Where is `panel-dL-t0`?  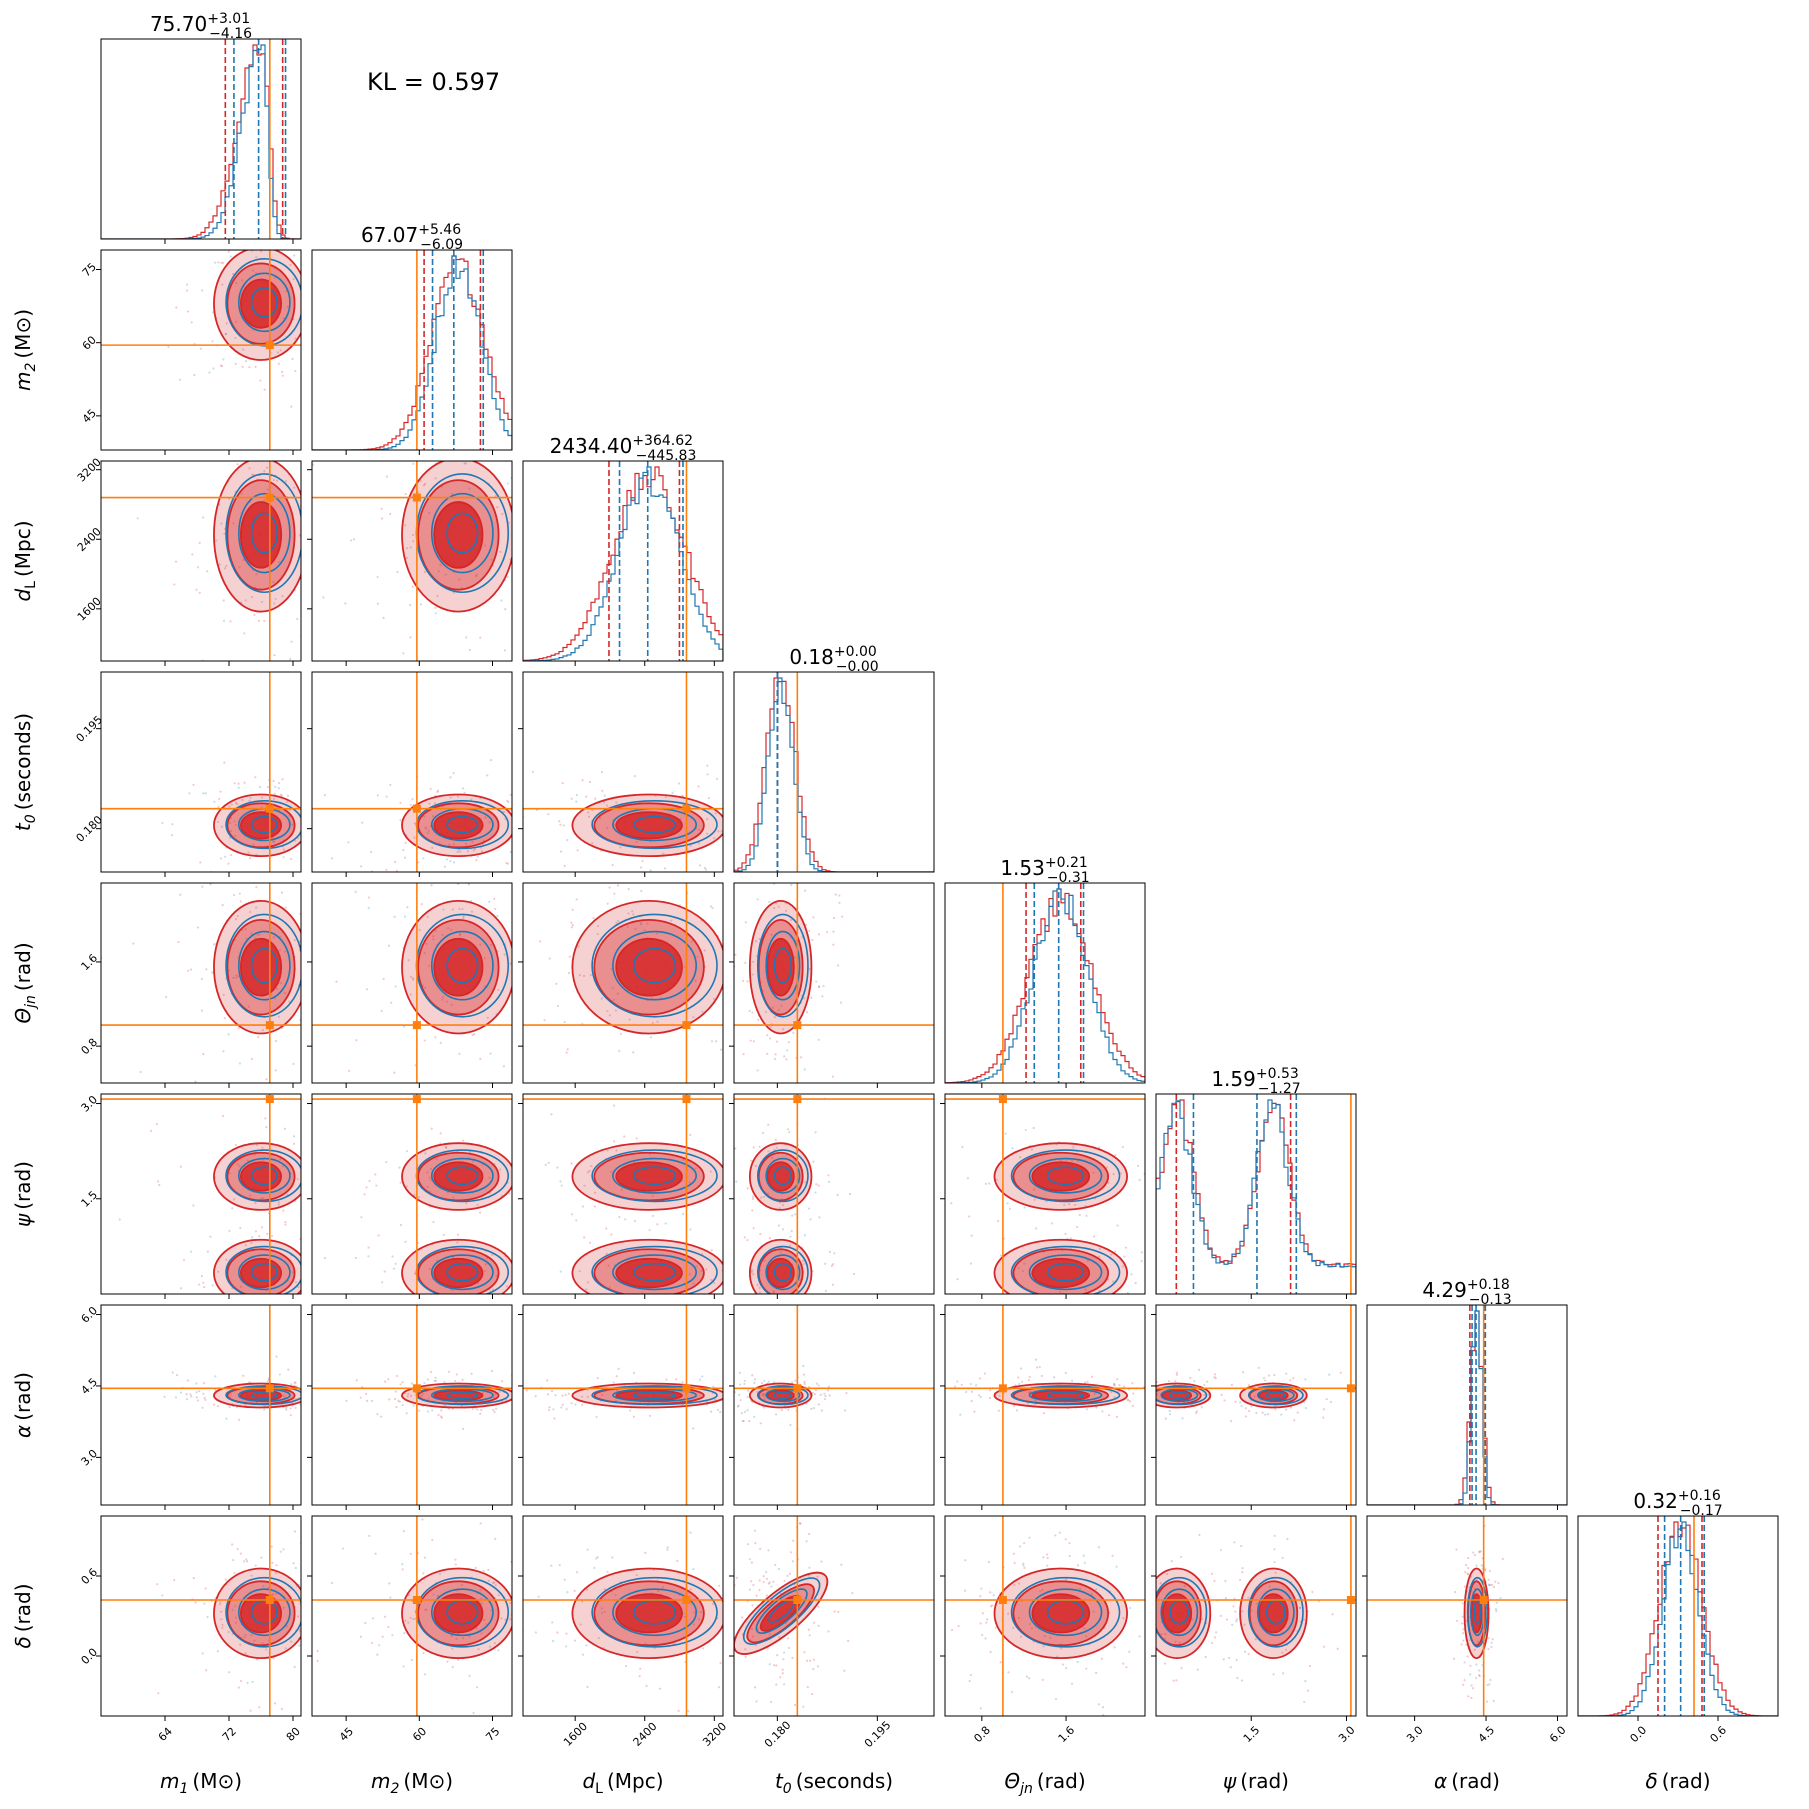
panel-dL-t0 is located at coordinates (621, 774).